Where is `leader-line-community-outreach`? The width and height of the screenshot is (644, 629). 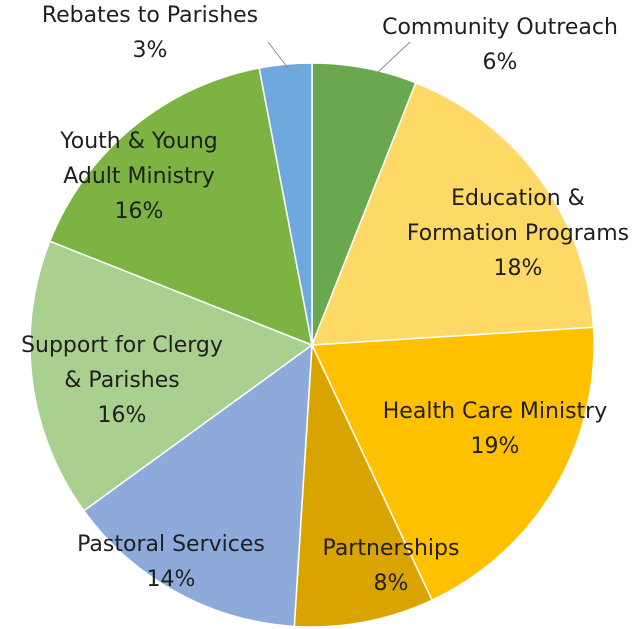 leader-line-community-outreach is located at coordinates (393, 57).